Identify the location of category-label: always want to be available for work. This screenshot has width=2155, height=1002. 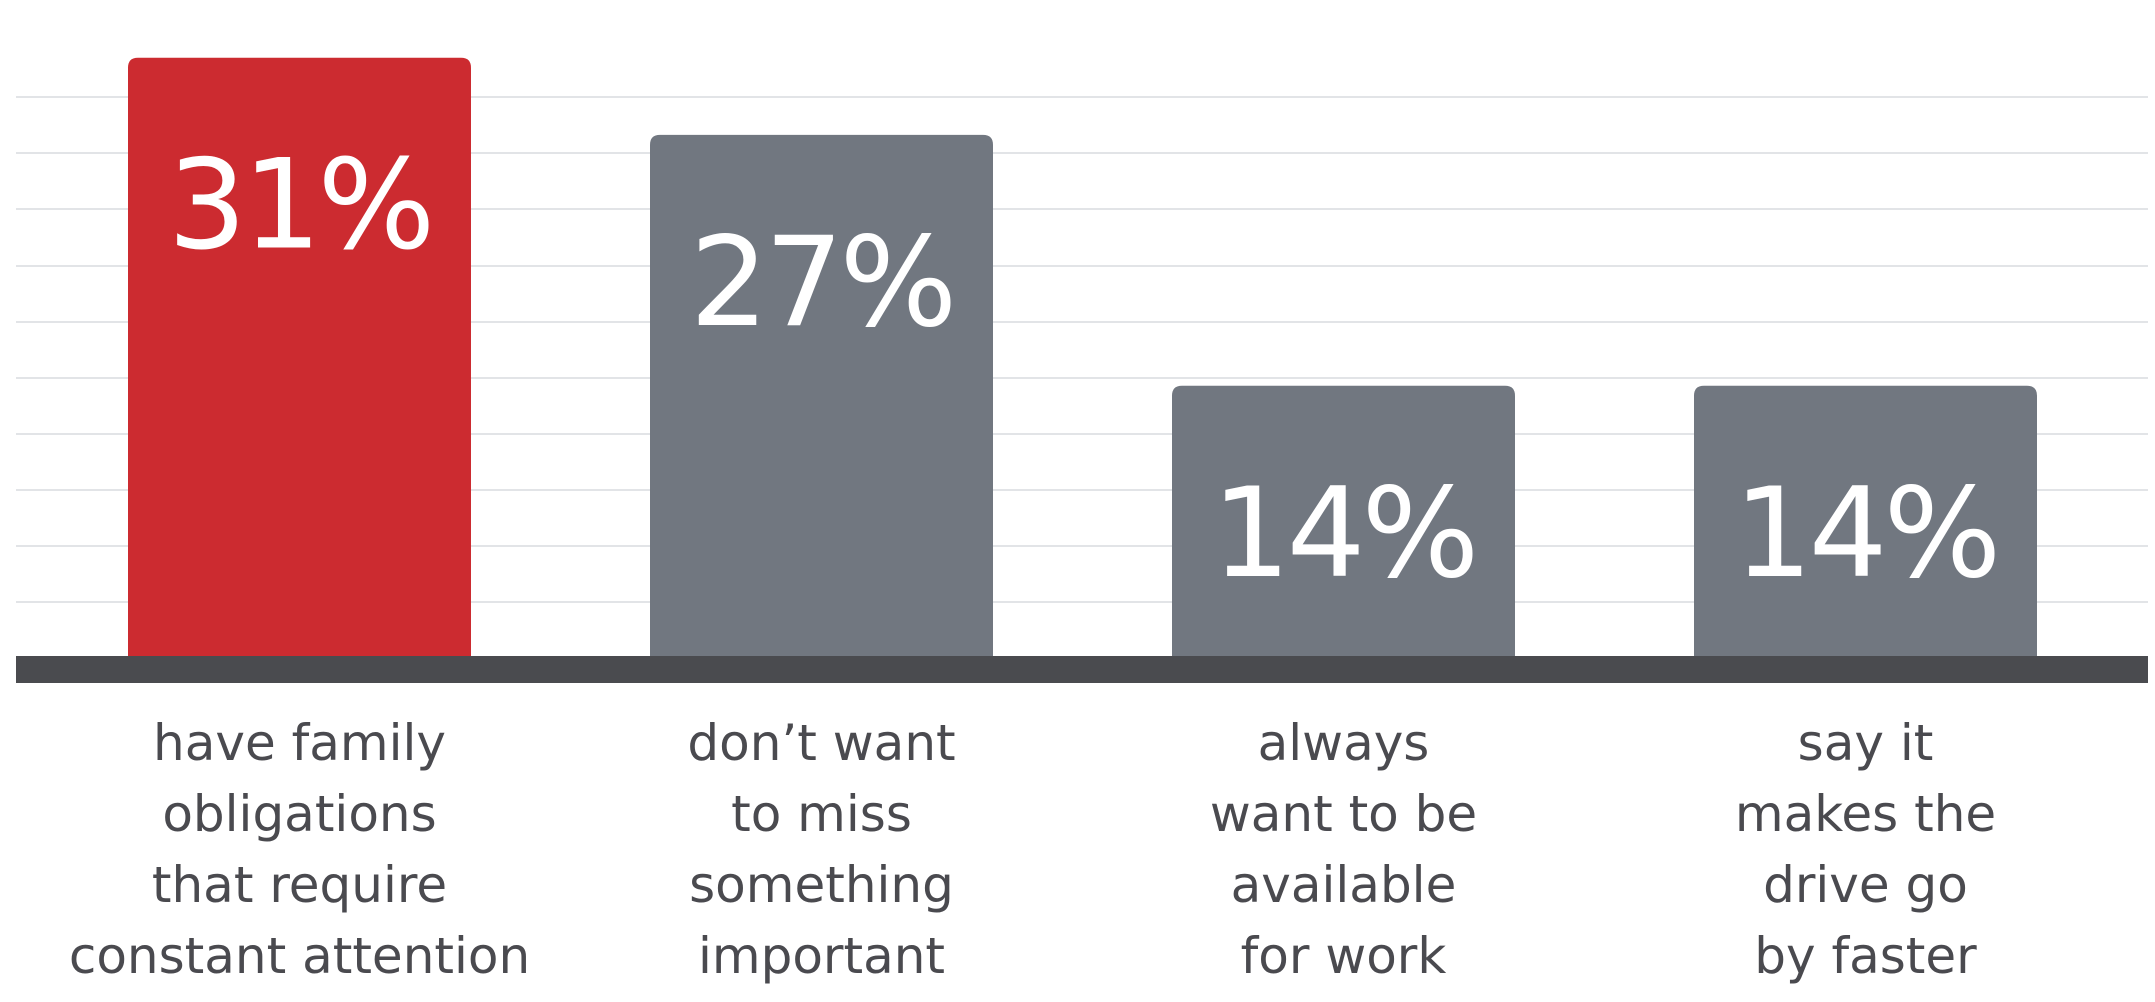
(1343, 849).